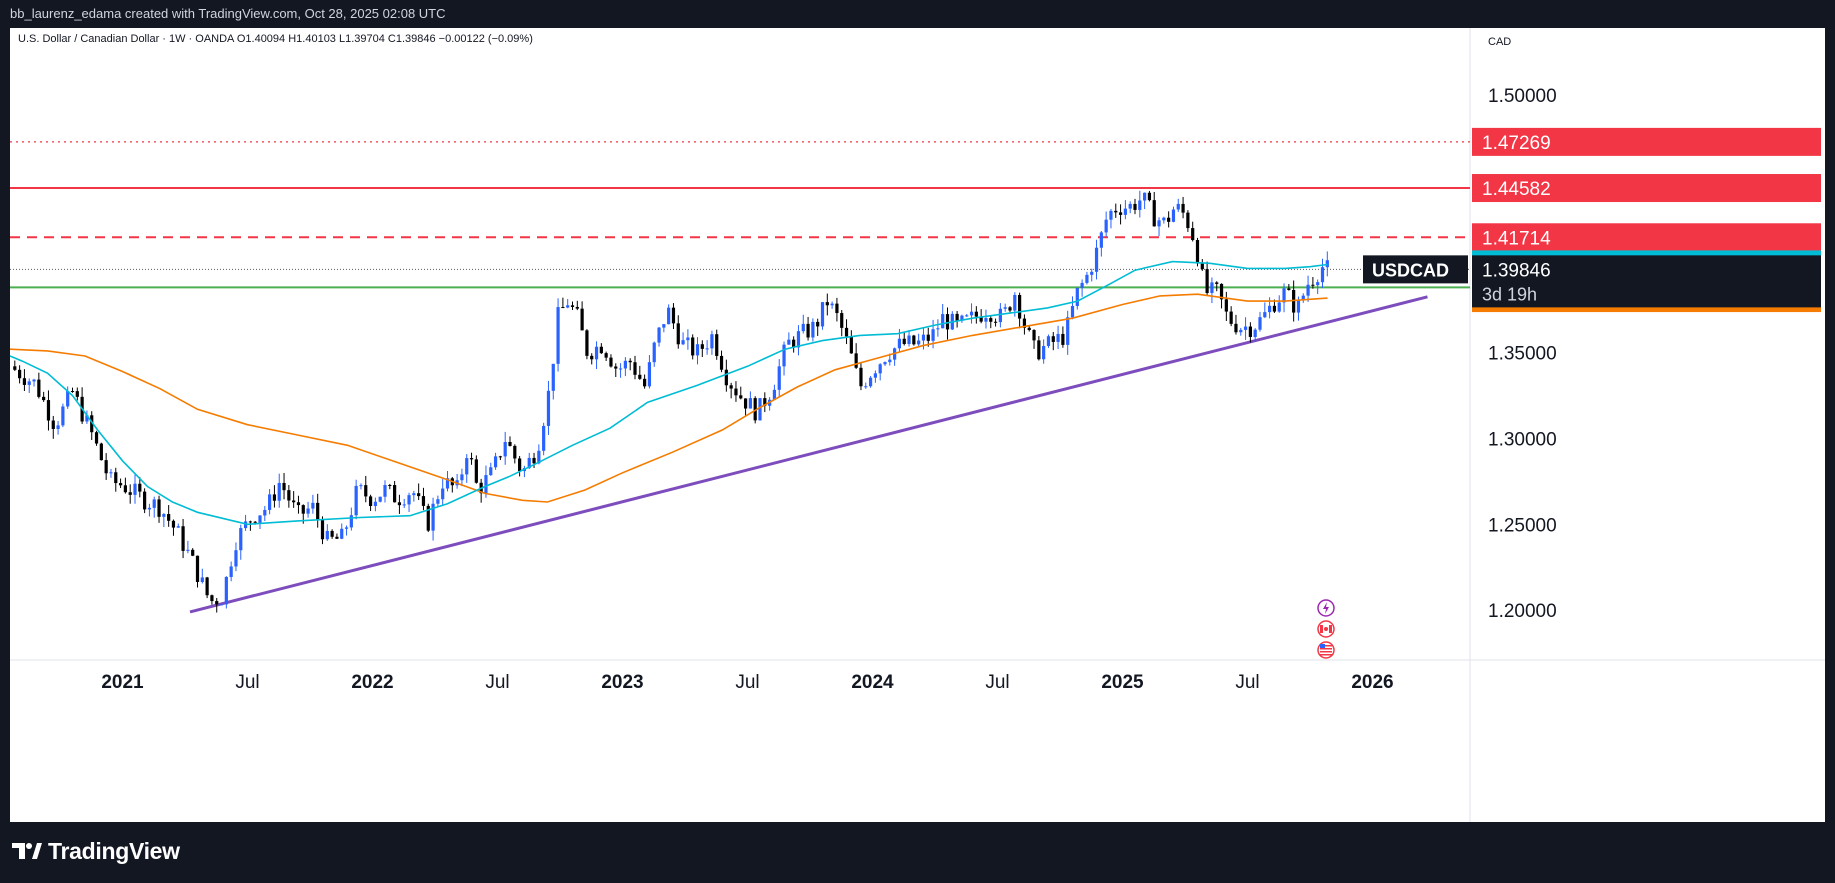 This screenshot has height=883, width=1835. I want to click on x-tick-2022-2: 2022, so click(372, 682).